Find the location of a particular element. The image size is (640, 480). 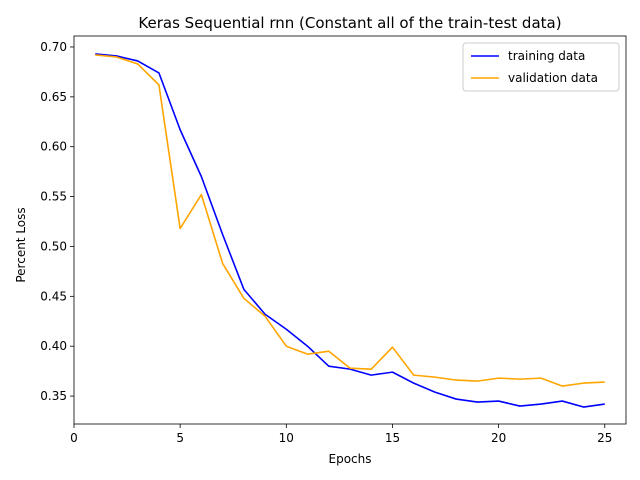

x-tick-label: 25 is located at coordinates (604, 438).